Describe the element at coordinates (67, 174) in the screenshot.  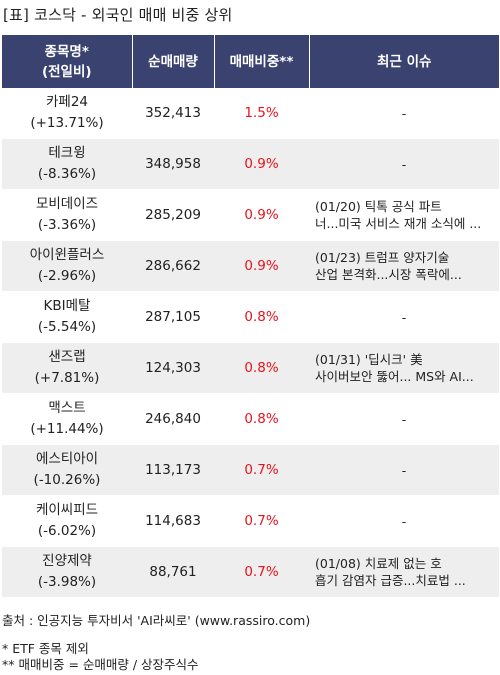
I see `stock-change: (-8.36%)` at that location.